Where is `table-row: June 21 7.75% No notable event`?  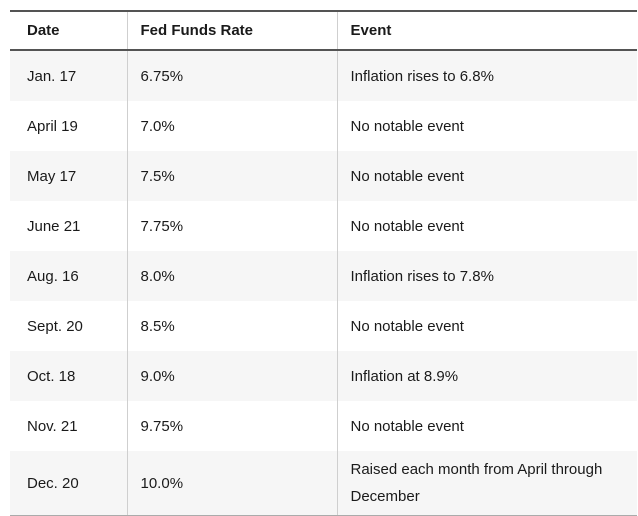 table-row: June 21 7.75% No notable event is located at coordinates (323, 226).